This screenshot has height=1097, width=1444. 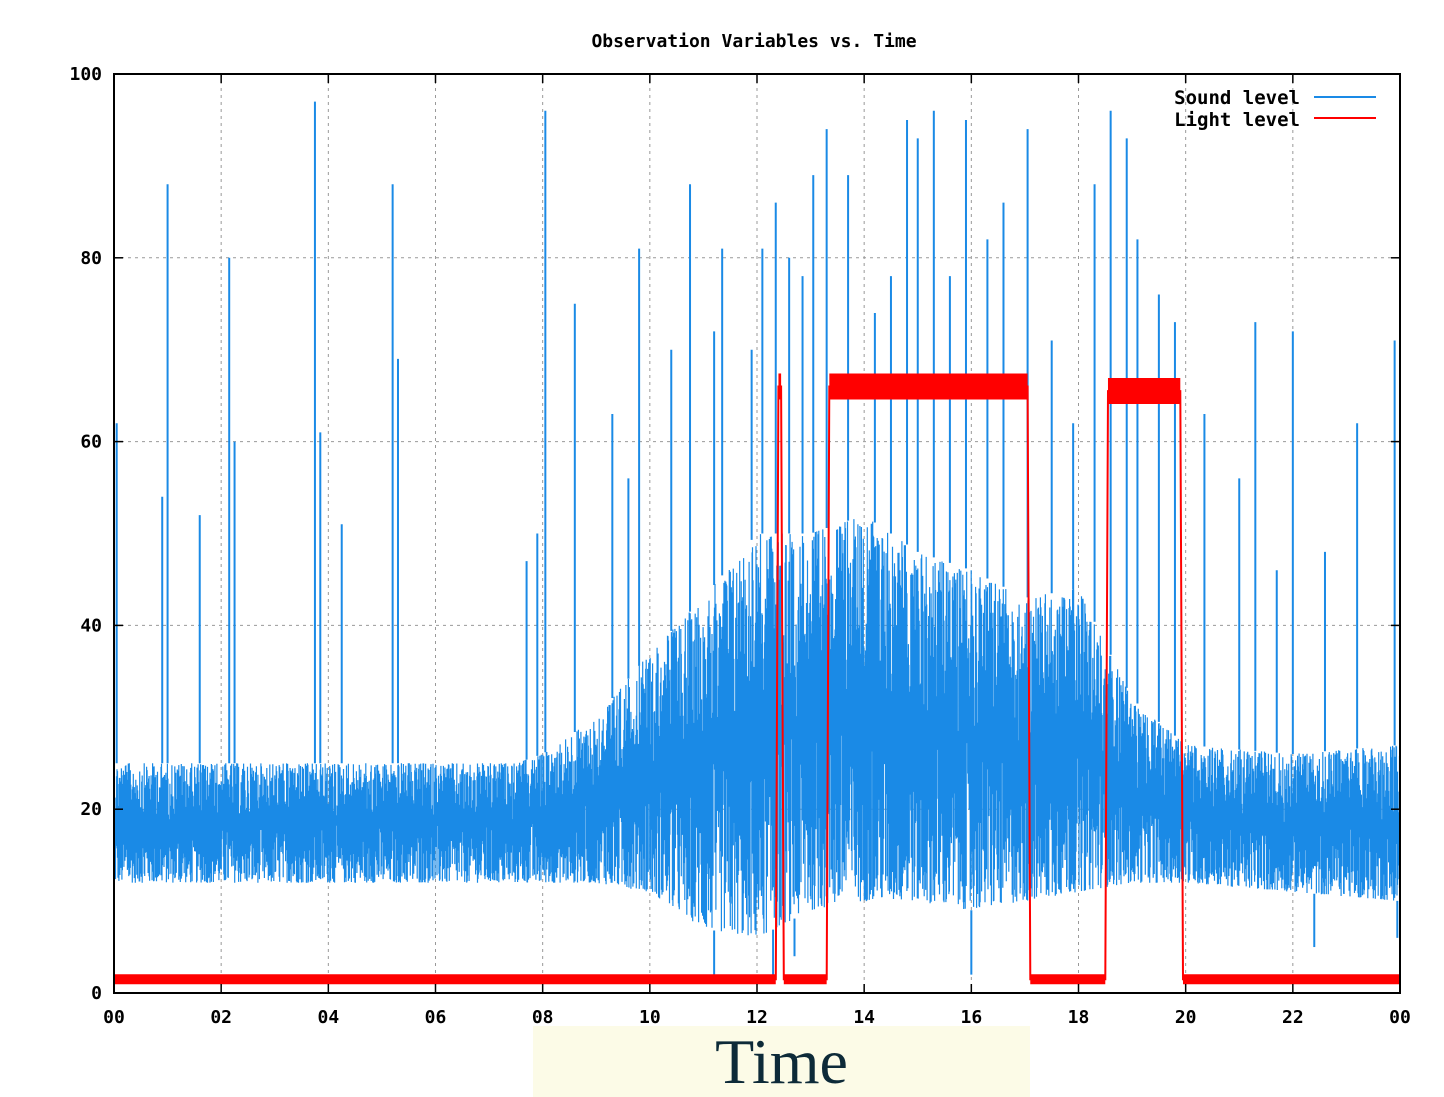 What do you see at coordinates (91, 625) in the screenshot?
I see `y-tick-label: 40` at bounding box center [91, 625].